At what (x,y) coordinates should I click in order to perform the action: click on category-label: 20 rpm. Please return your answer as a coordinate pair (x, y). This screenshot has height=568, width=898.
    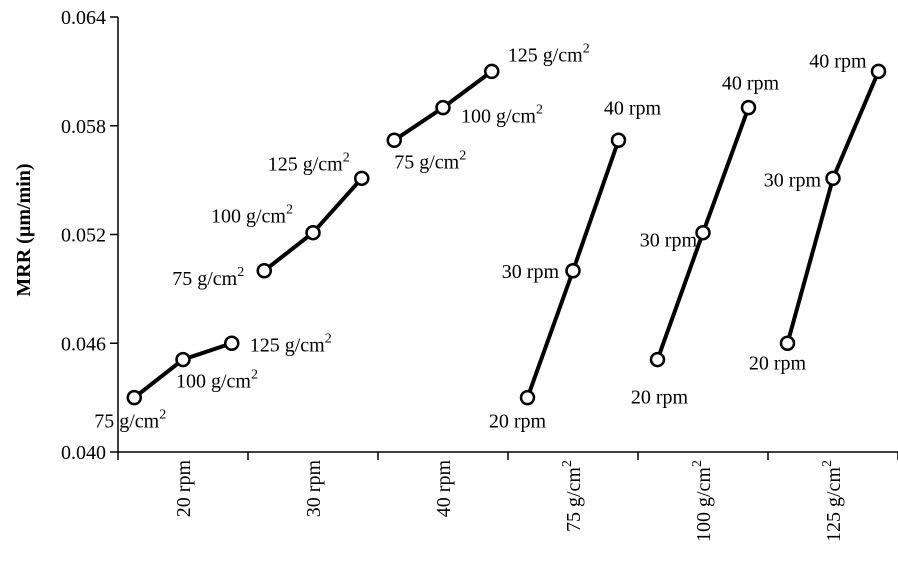
    Looking at the image, I should click on (184, 489).